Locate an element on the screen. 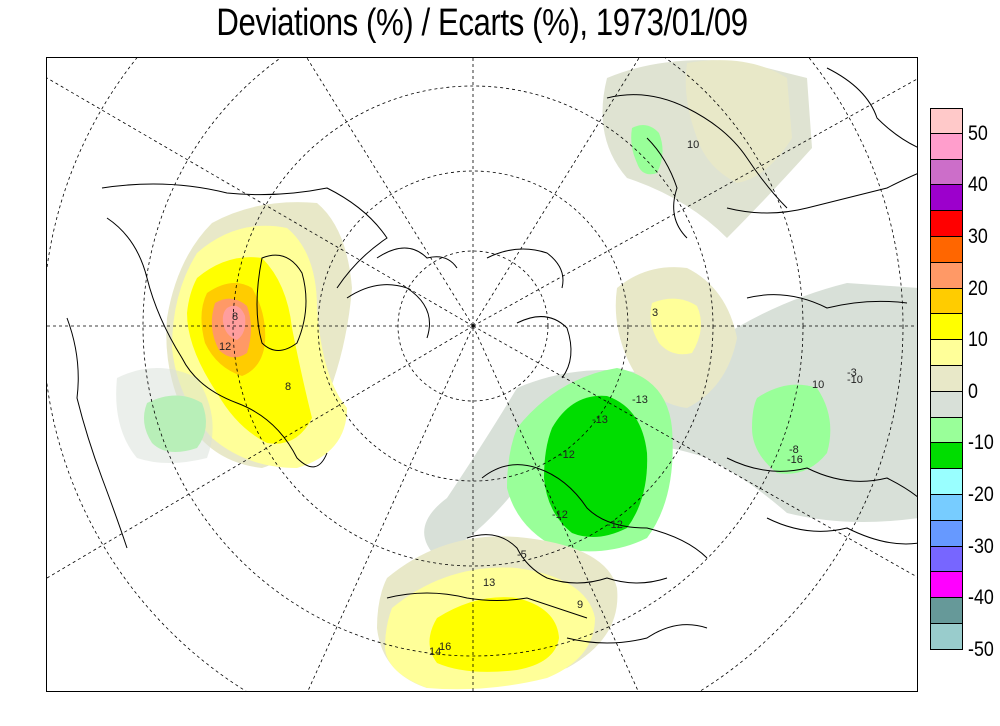 This screenshot has width=1000, height=726. legend-label: 40 is located at coordinates (978, 185).